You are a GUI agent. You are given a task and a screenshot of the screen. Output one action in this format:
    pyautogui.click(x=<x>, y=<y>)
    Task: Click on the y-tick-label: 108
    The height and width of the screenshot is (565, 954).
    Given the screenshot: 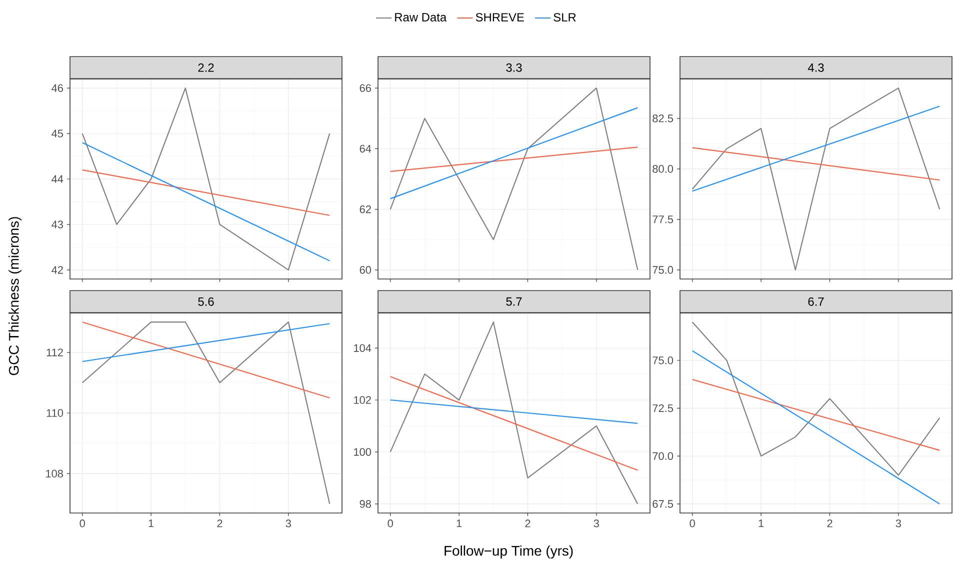 What is the action you would take?
    pyautogui.click(x=54, y=474)
    